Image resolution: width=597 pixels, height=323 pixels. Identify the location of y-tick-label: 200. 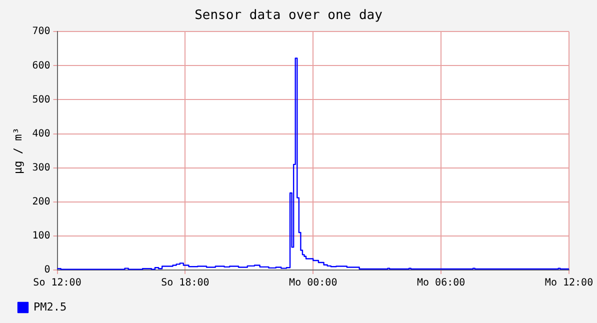
(41, 202).